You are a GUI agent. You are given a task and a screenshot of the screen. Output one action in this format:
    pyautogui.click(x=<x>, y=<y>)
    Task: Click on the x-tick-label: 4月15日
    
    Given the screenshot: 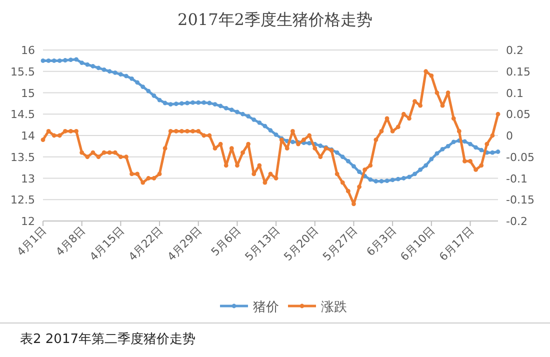 What is the action you would take?
    pyautogui.click(x=107, y=244)
    